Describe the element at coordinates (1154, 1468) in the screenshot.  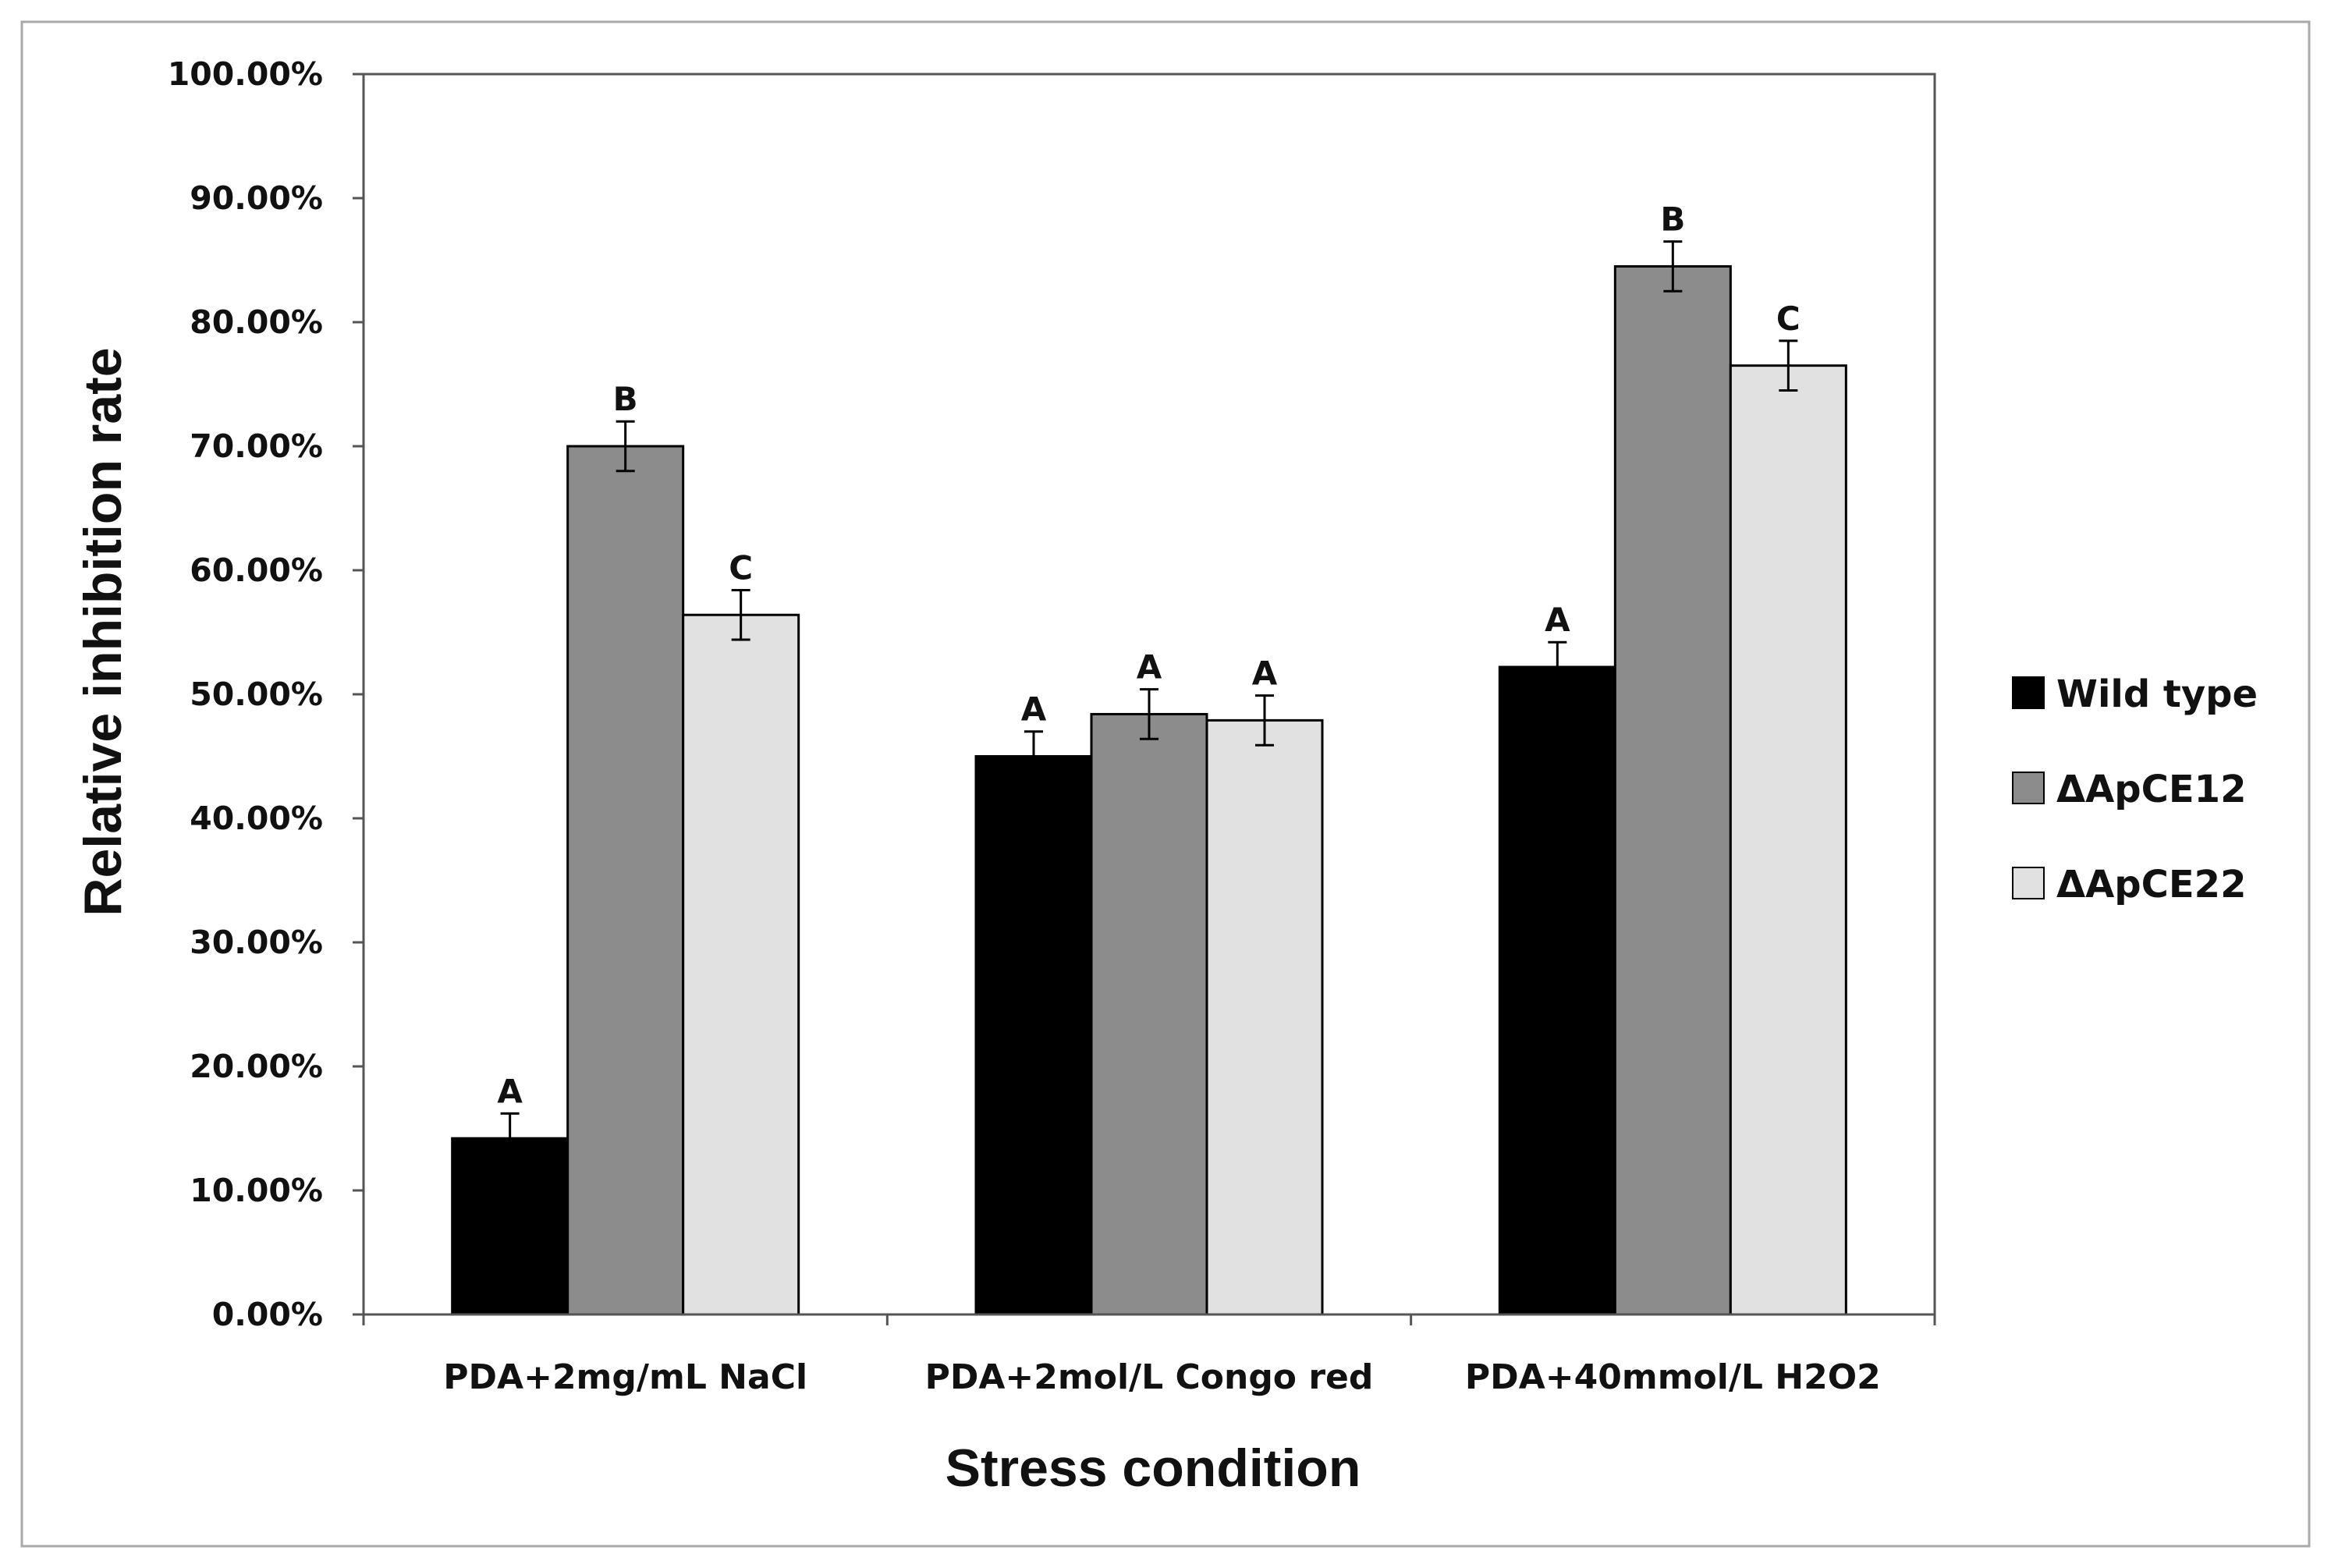
I see `x-axis-title: Stress condition` at that location.